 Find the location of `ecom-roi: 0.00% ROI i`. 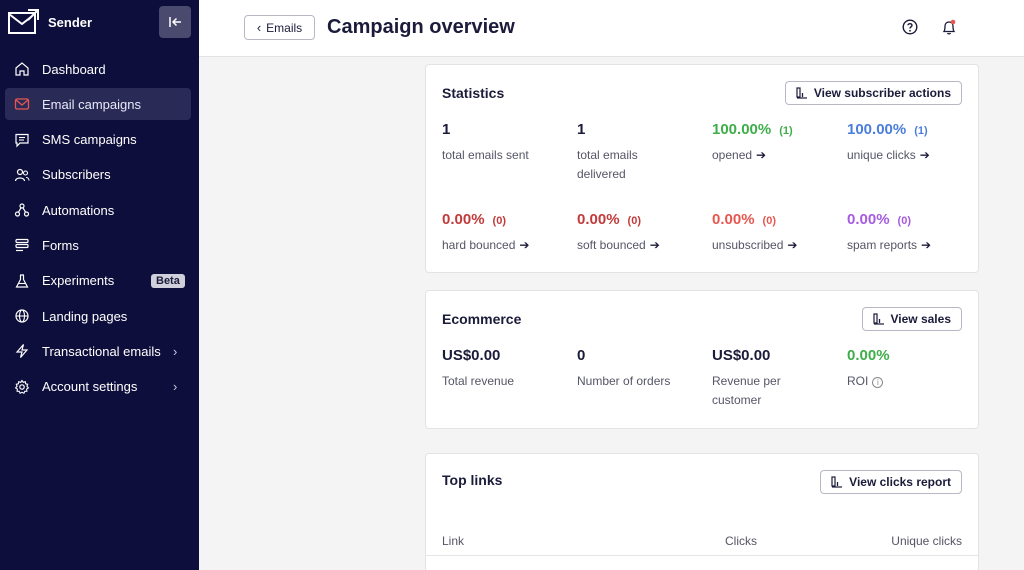

ecom-roi: 0.00% ROI i is located at coordinates (912, 369).